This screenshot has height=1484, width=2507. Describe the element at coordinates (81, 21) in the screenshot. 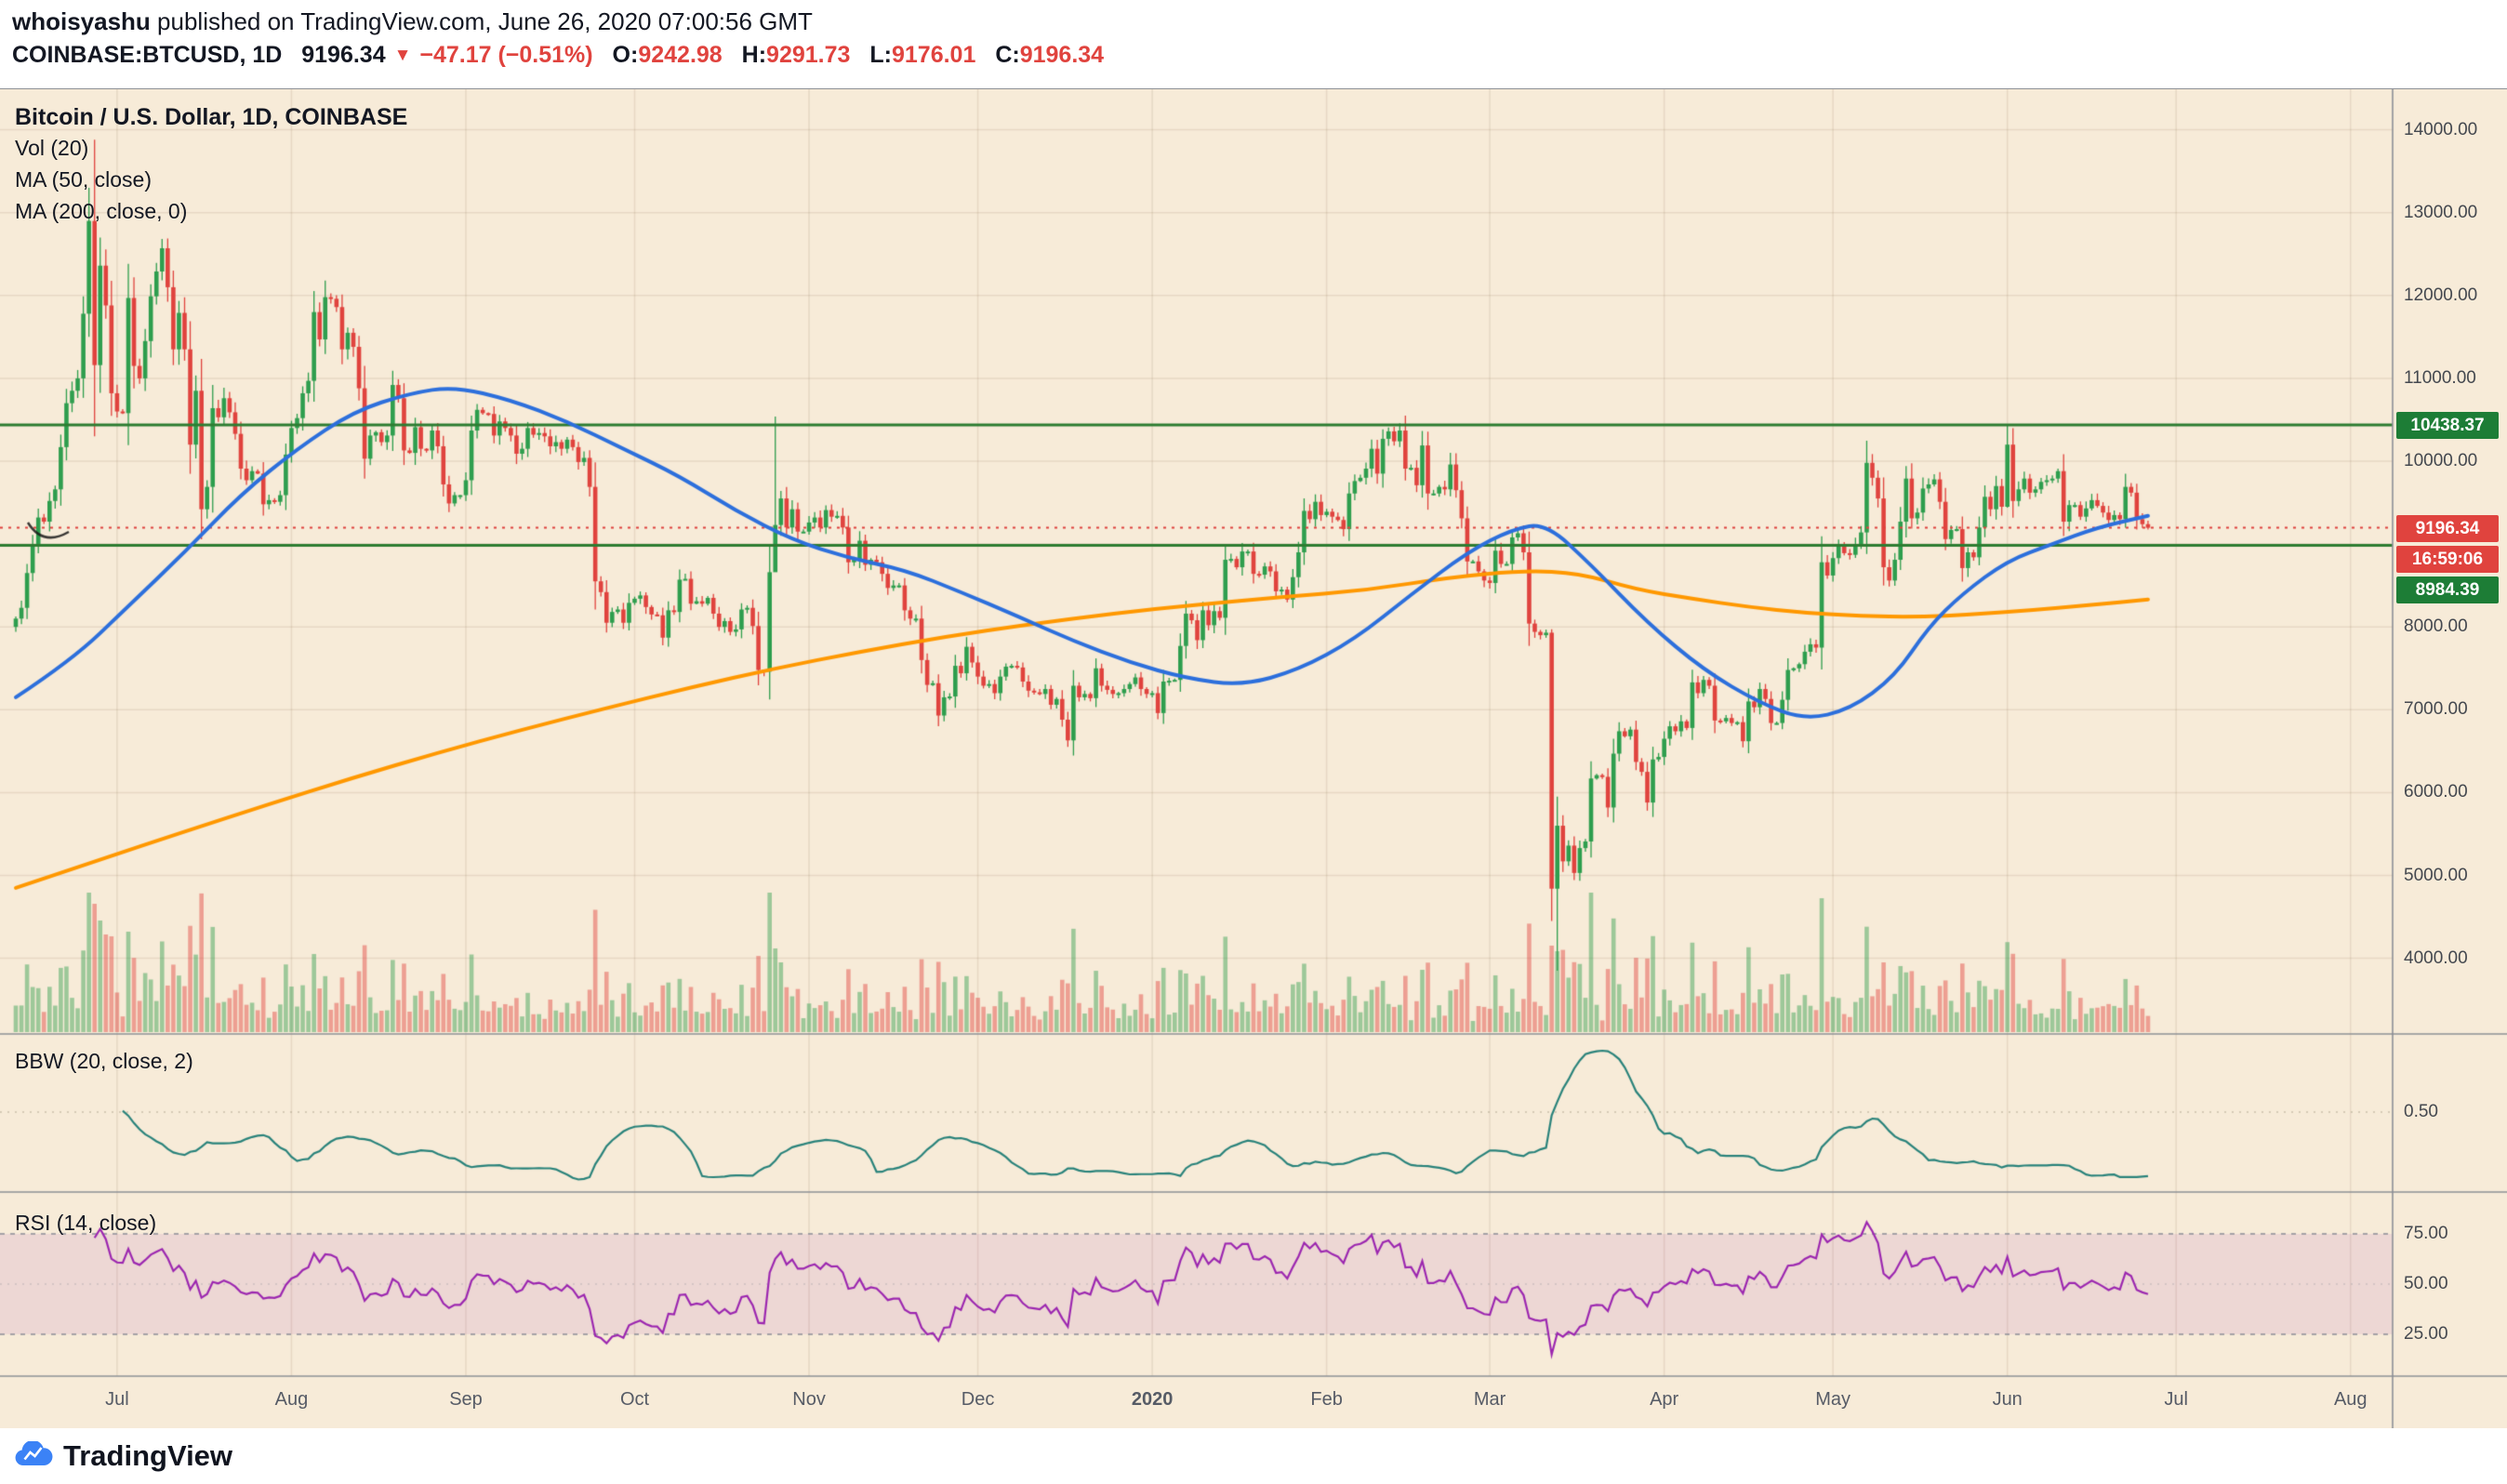

I see `author-name: whoisyashu` at that location.